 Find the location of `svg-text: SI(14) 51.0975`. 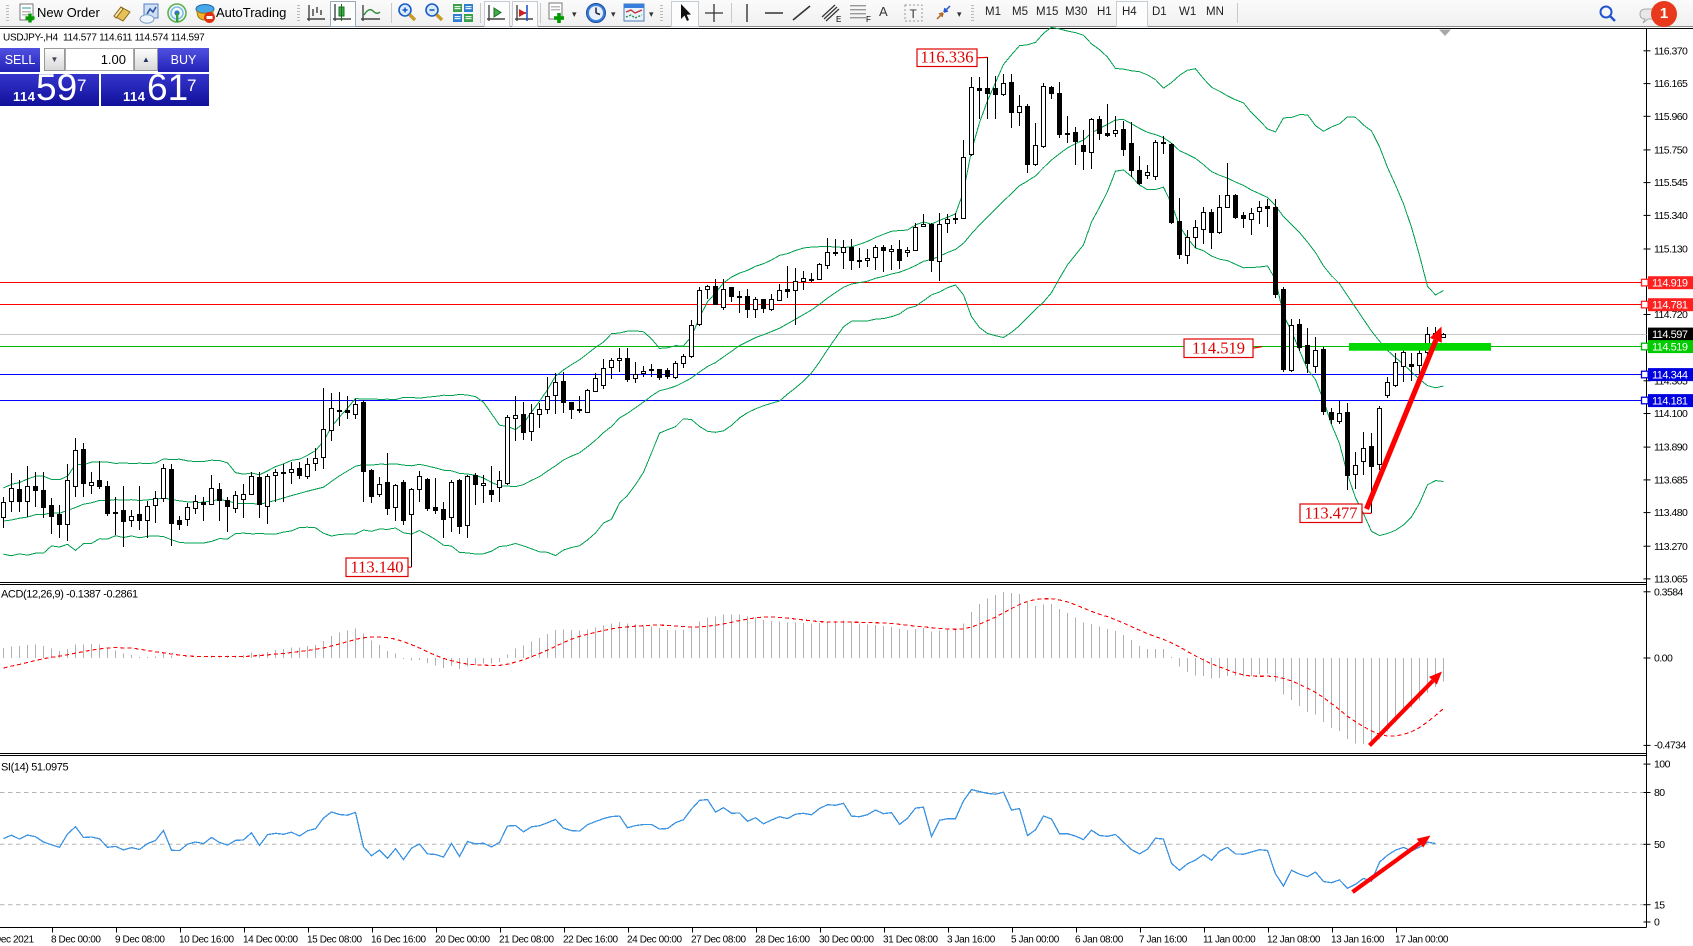

svg-text: SI(14) 51.0975 is located at coordinates (34, 768).